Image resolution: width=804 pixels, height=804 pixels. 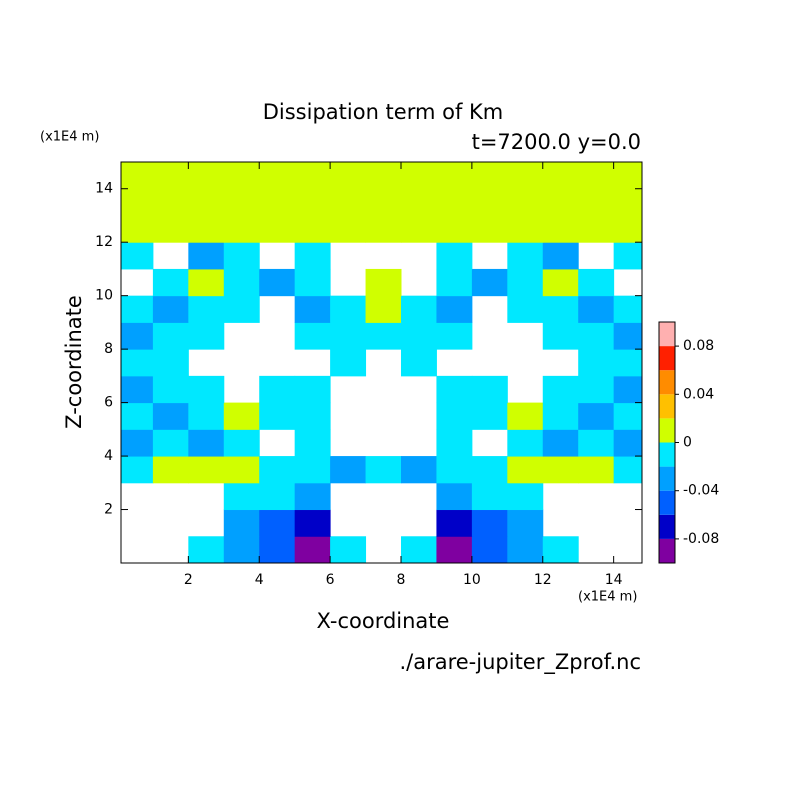 What do you see at coordinates (401, 580) in the screenshot?
I see `x-tick-label: 8` at bounding box center [401, 580].